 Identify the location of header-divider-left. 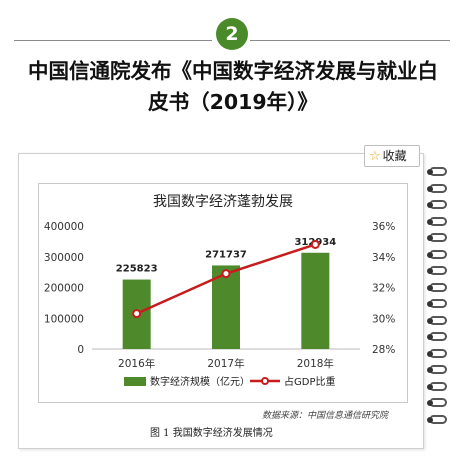
(113, 40).